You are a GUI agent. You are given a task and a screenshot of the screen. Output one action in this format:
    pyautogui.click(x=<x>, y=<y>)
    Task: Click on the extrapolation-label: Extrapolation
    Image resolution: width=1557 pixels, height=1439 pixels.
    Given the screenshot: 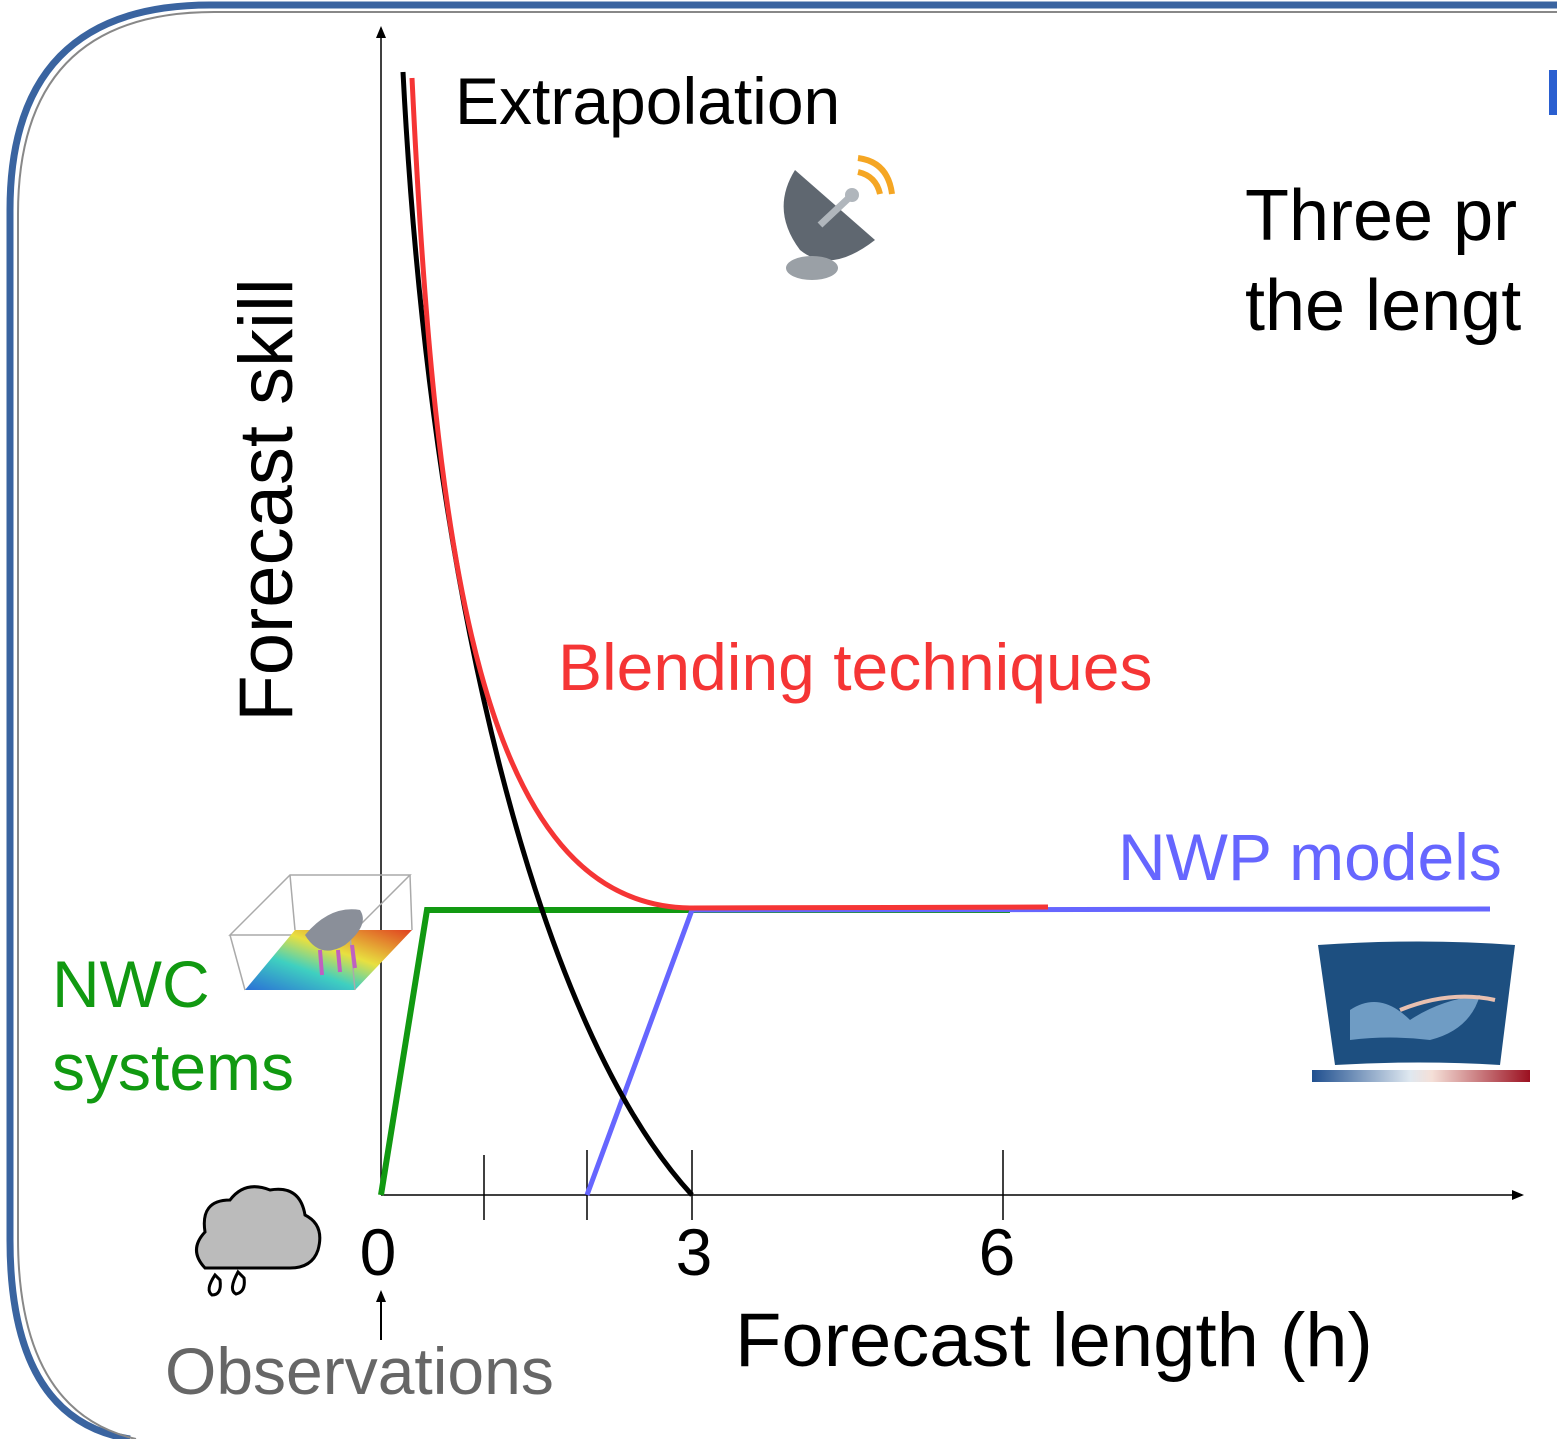 What is the action you would take?
    pyautogui.click(x=647, y=101)
    